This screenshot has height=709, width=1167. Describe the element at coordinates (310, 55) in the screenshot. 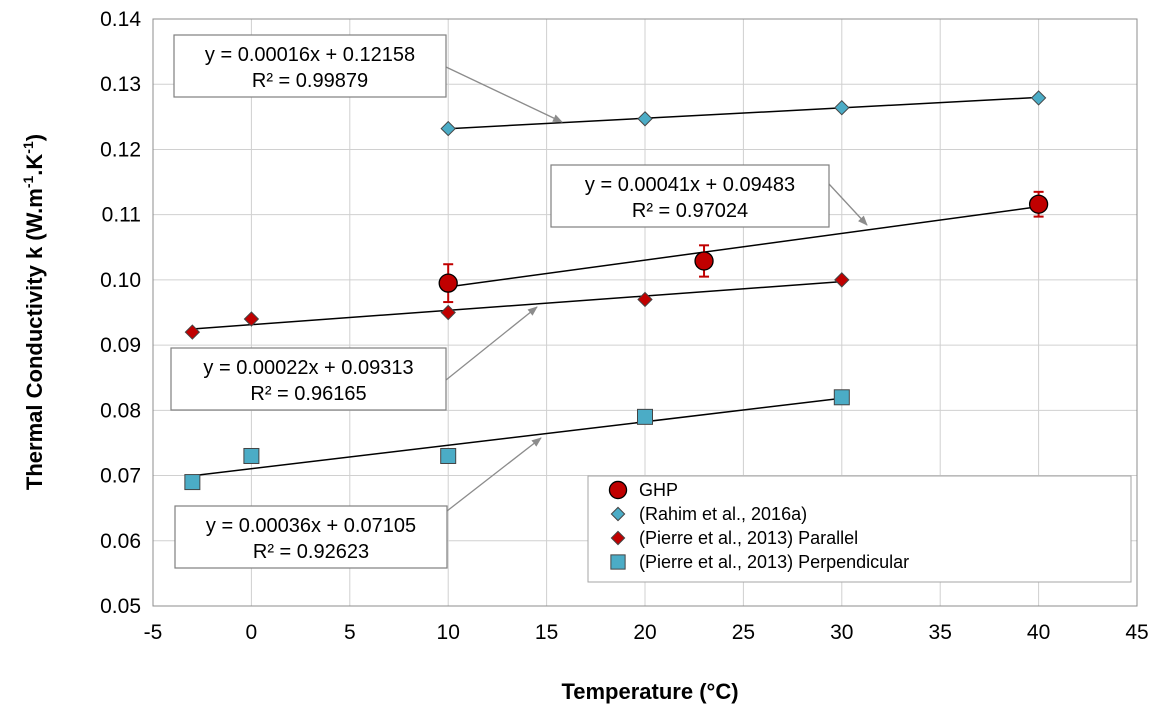

I see `trendline-equation: y = 0.00016x + 0.12158` at that location.